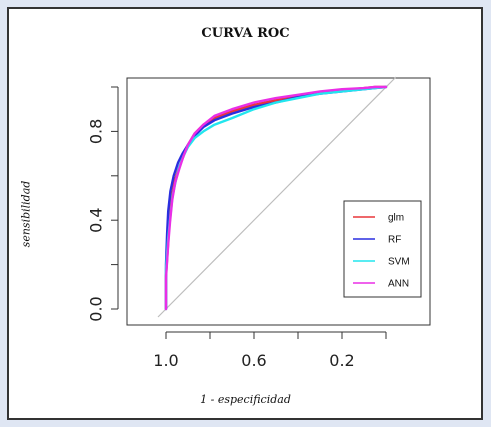 Image resolution: width=491 pixels, height=427 pixels. What do you see at coordinates (245, 399) in the screenshot?
I see `x-axis-label: 1 - especificidad` at bounding box center [245, 399].